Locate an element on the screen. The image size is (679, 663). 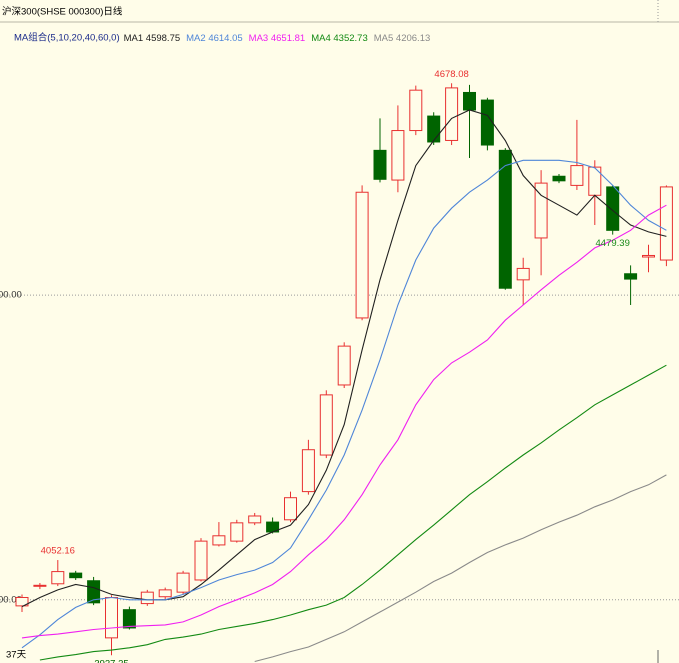
legend-name: MA4 is located at coordinates (321, 38).